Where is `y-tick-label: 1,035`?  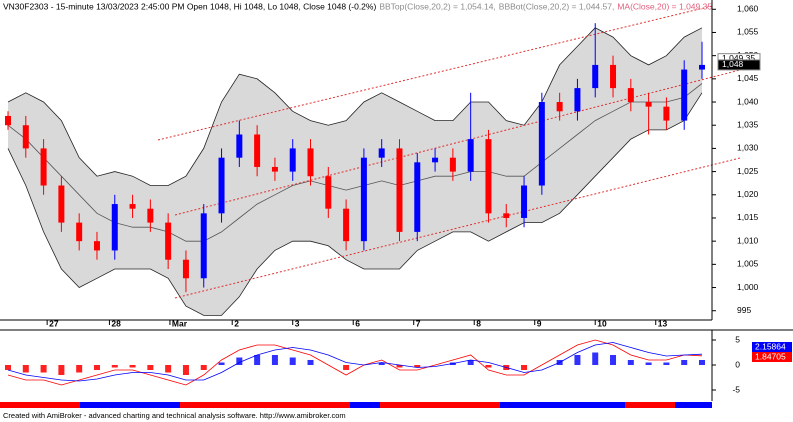
y-tick-label: 1,035 is located at coordinates (748, 124).